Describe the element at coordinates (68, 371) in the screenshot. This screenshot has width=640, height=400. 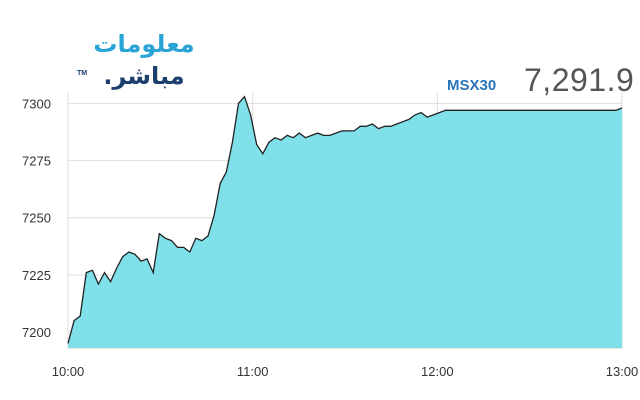
I see `x-tick-label: 10:00` at that location.